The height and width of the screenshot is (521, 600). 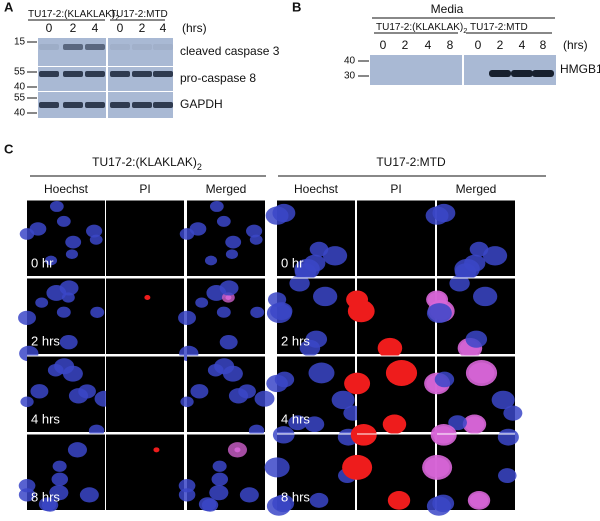 What do you see at coordinates (296, 7) in the screenshot?
I see `panel-label: B` at bounding box center [296, 7].